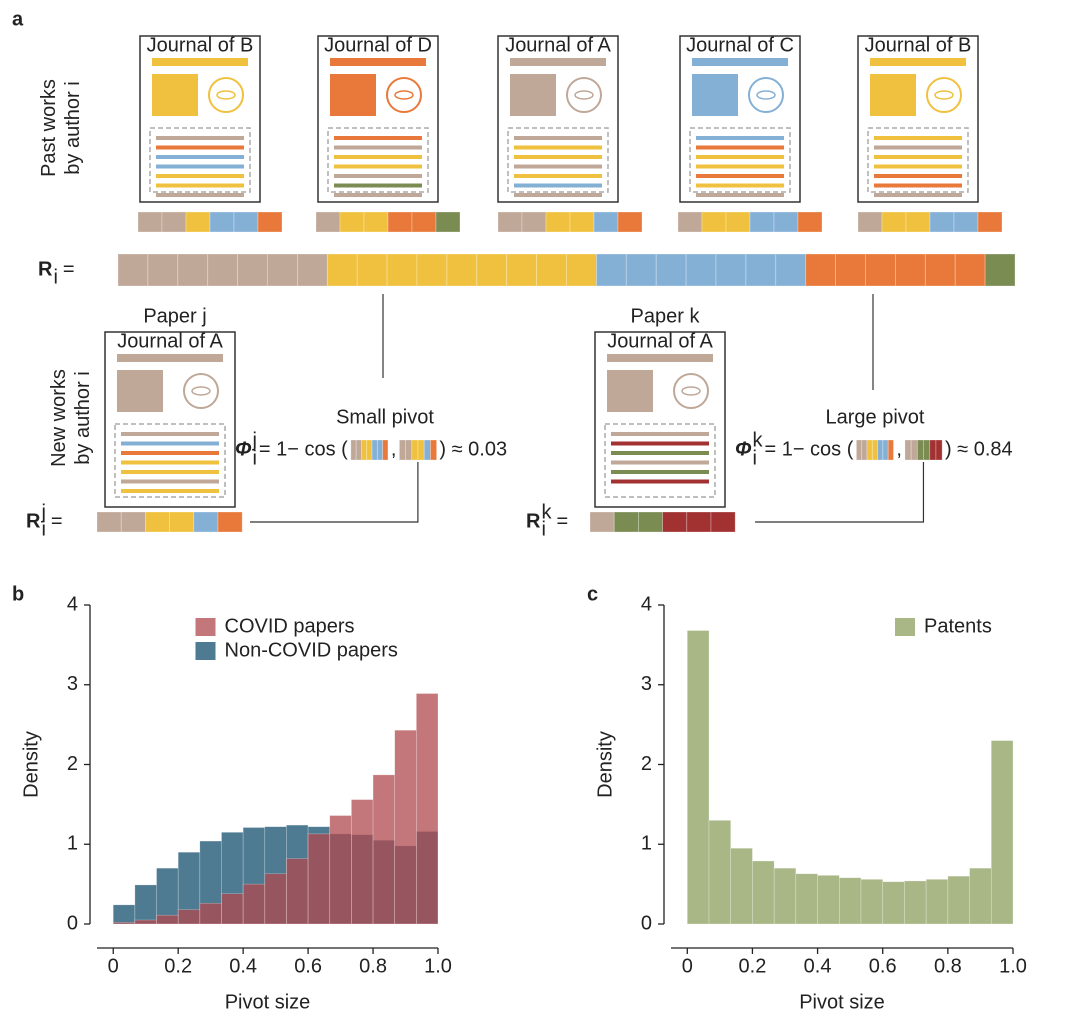 The width and height of the screenshot is (1080, 1032). What do you see at coordinates (533, 95) in the screenshot?
I see `paper-figure` at bounding box center [533, 95].